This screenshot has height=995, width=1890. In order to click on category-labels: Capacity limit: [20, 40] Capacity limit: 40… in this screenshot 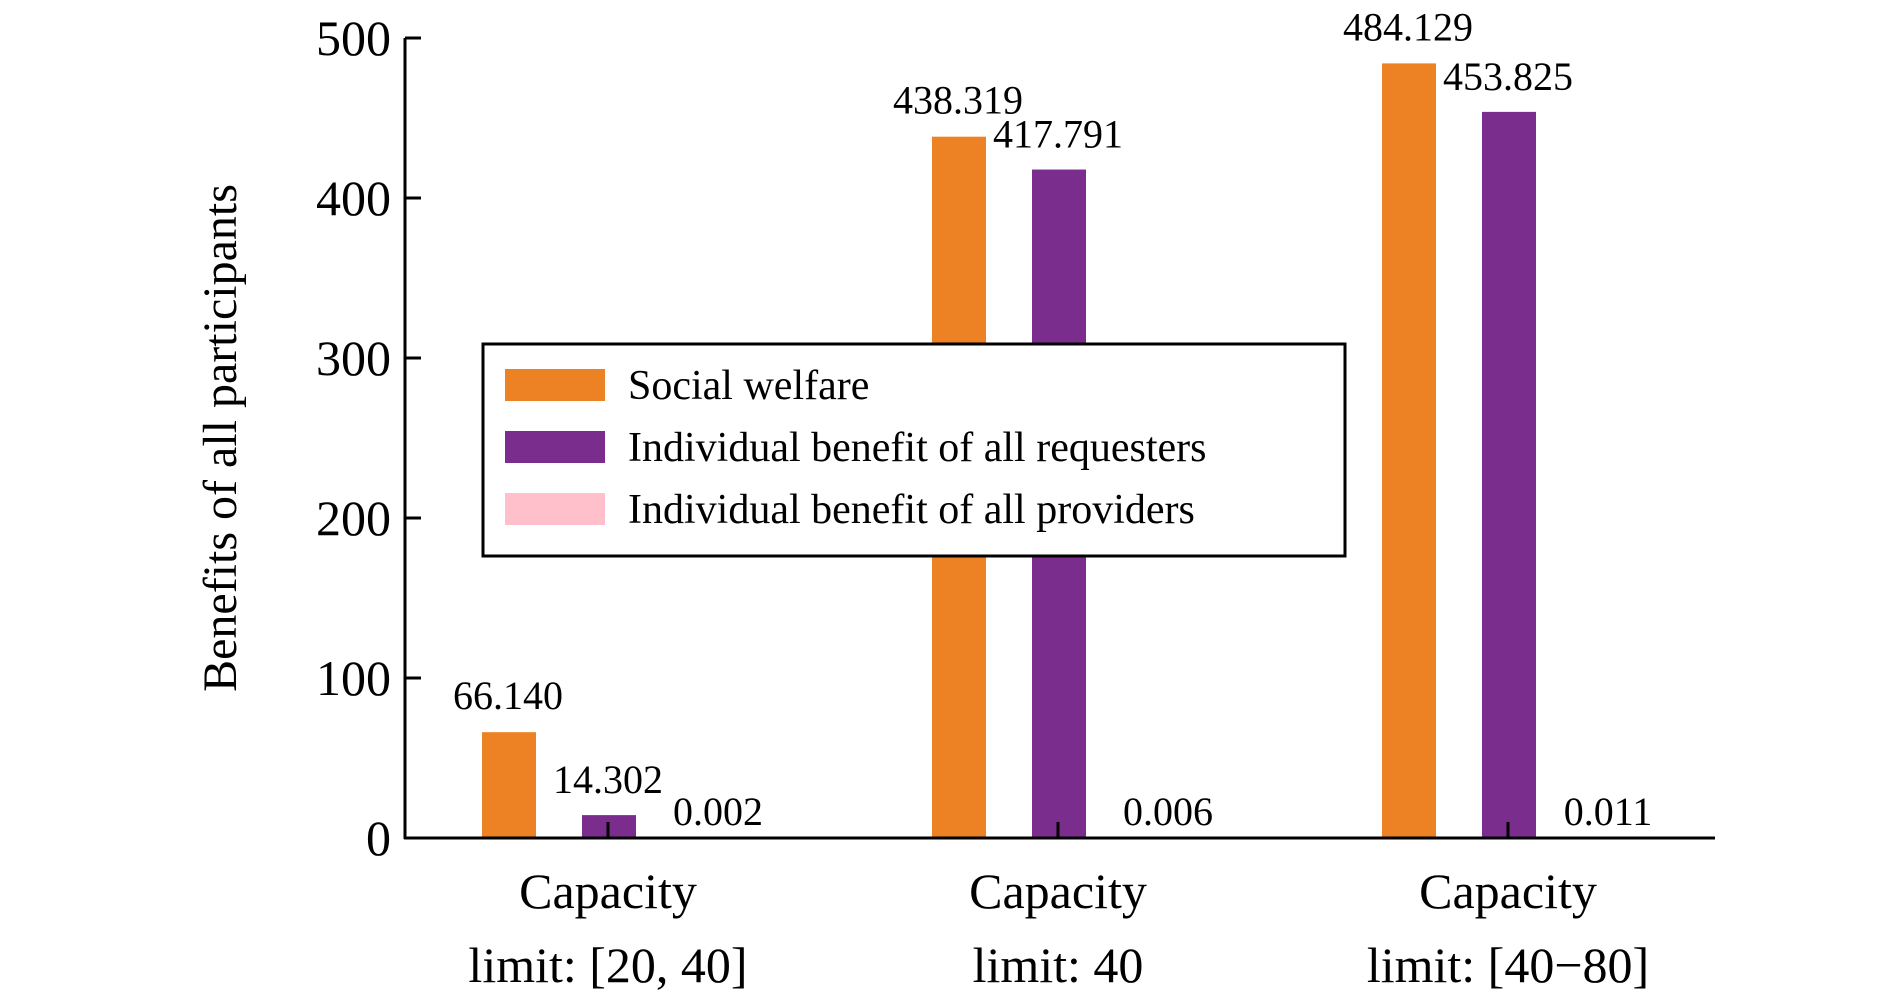, I will do `click(1058, 928)`.